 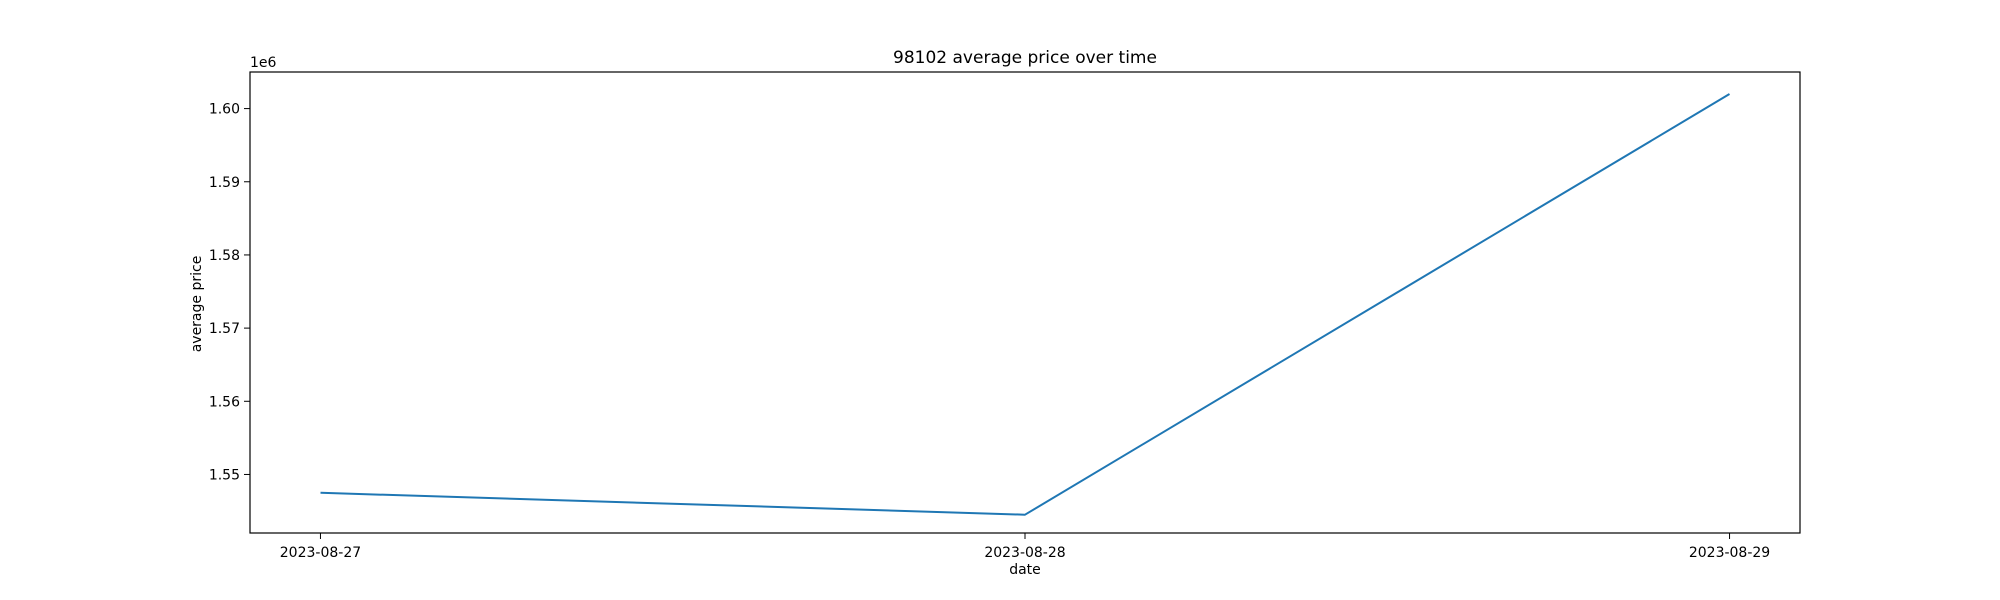 What do you see at coordinates (1025, 58) in the screenshot?
I see `chart-title: 98102 average price over time` at bounding box center [1025, 58].